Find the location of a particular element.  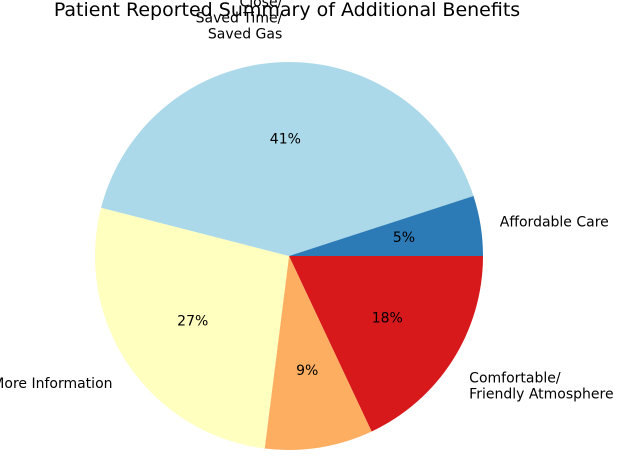

pie-category-label-4: Affordable Care is located at coordinates (554, 223).